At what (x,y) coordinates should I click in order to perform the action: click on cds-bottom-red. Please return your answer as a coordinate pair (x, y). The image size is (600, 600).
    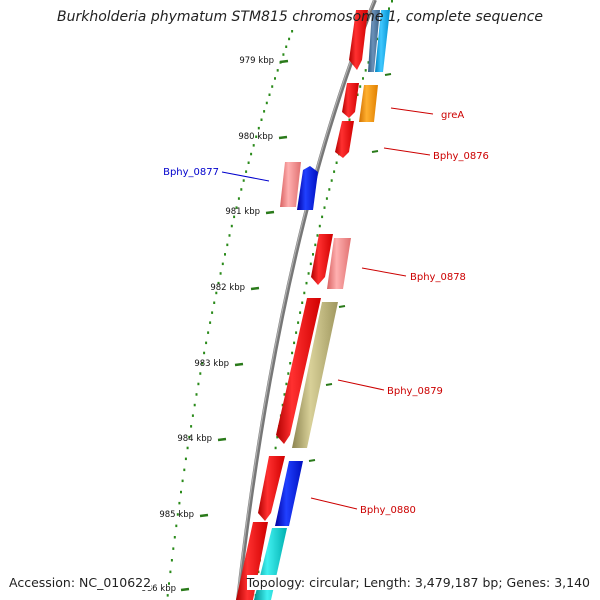
    Looking at the image, I should click on (252, 561).